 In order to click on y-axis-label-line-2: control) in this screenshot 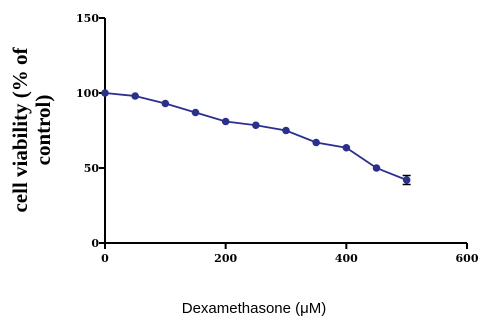, I will do `click(43, 130)`.